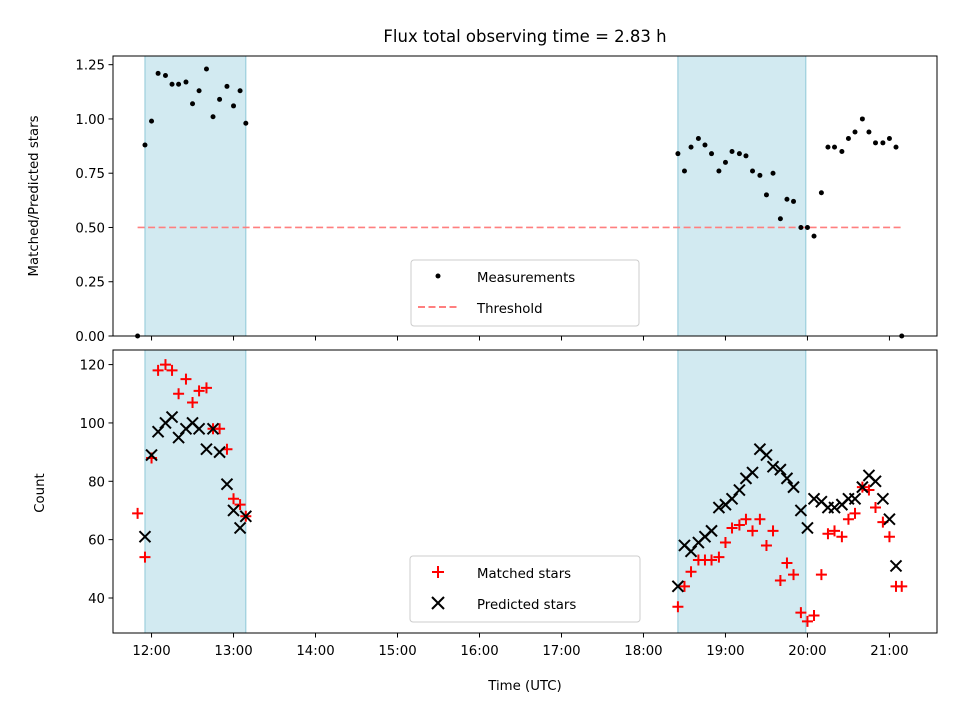  What do you see at coordinates (90, 283) in the screenshot?
I see `y-tick-label: 0.25` at bounding box center [90, 283].